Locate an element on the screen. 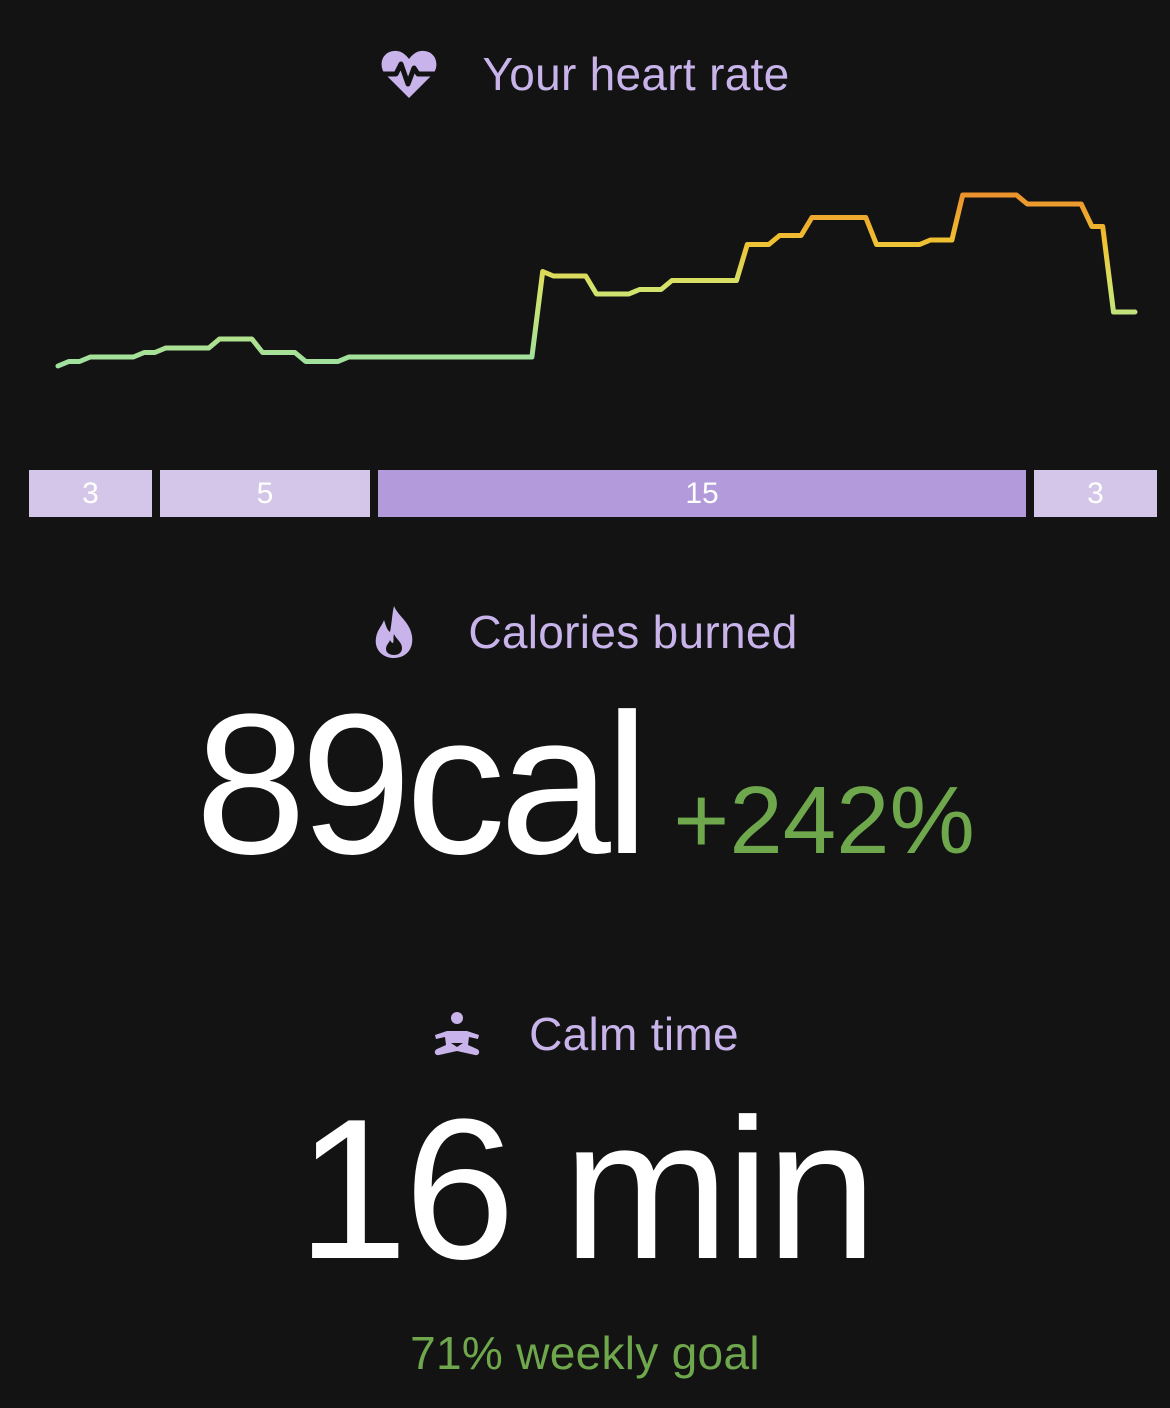 The width and height of the screenshot is (1170, 1408). zone-bar-3: 15 is located at coordinates (702, 493).